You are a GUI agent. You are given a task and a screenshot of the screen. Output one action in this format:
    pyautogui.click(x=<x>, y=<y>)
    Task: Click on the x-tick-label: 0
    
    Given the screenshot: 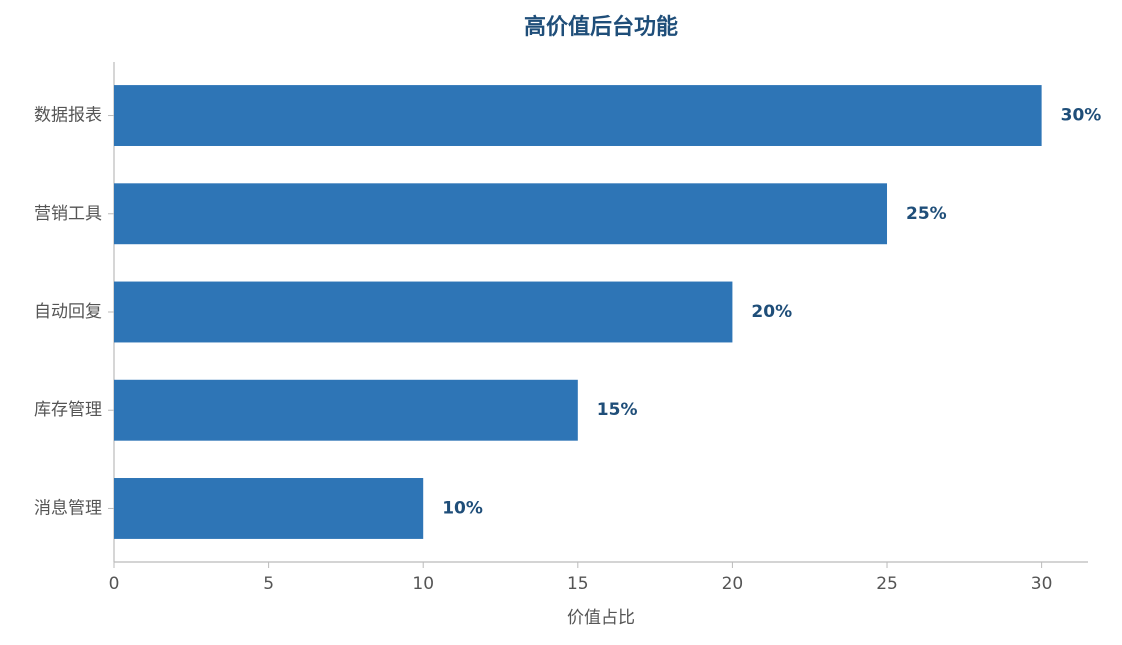 What is the action you would take?
    pyautogui.click(x=114, y=584)
    